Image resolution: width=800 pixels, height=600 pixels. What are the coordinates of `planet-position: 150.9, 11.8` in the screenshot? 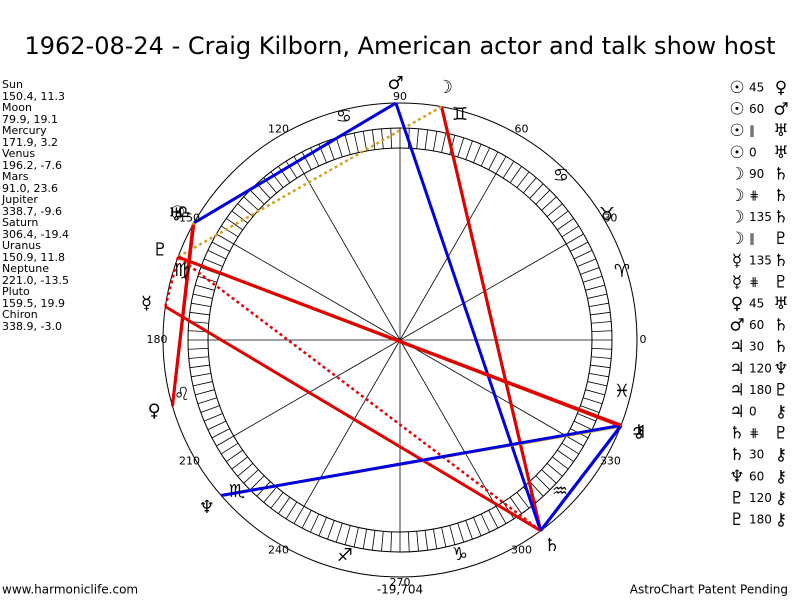 It's located at (33, 257).